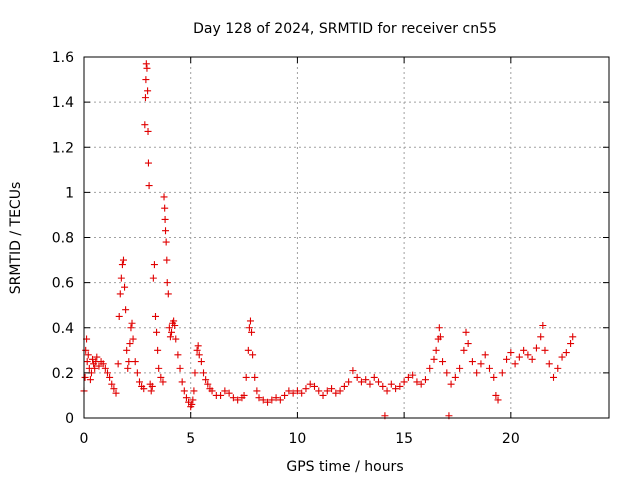  Describe the element at coordinates (63, 284) in the screenshot. I see `y-tick-label: 0.6` at that location.